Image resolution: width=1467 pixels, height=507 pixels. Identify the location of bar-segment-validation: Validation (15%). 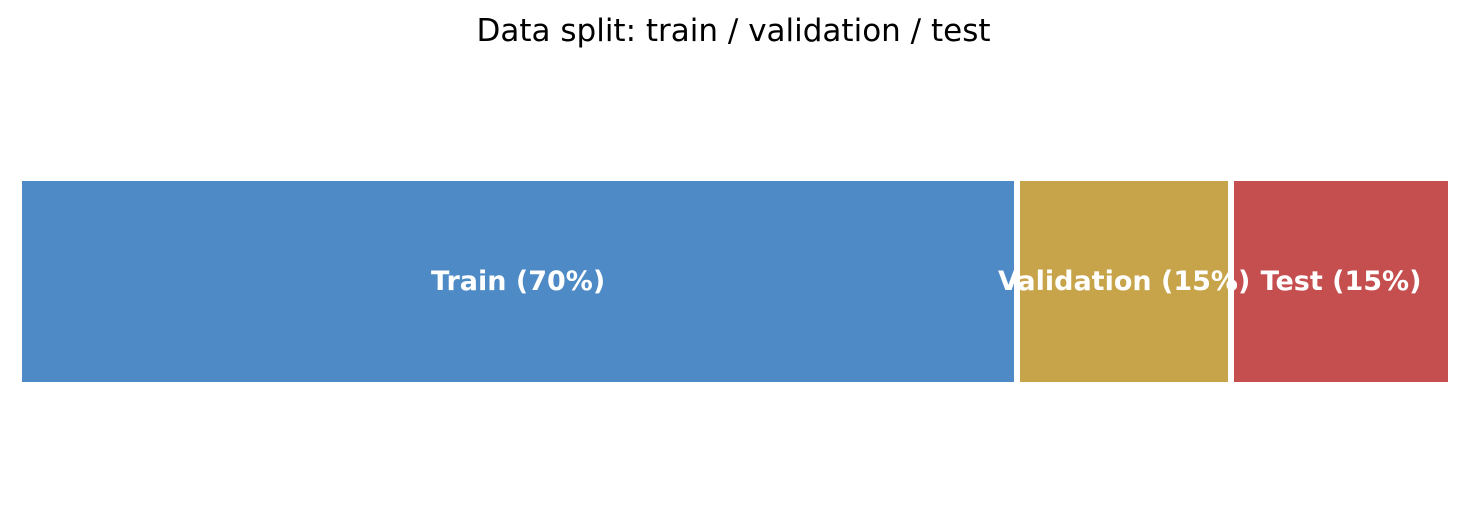
(1124, 281).